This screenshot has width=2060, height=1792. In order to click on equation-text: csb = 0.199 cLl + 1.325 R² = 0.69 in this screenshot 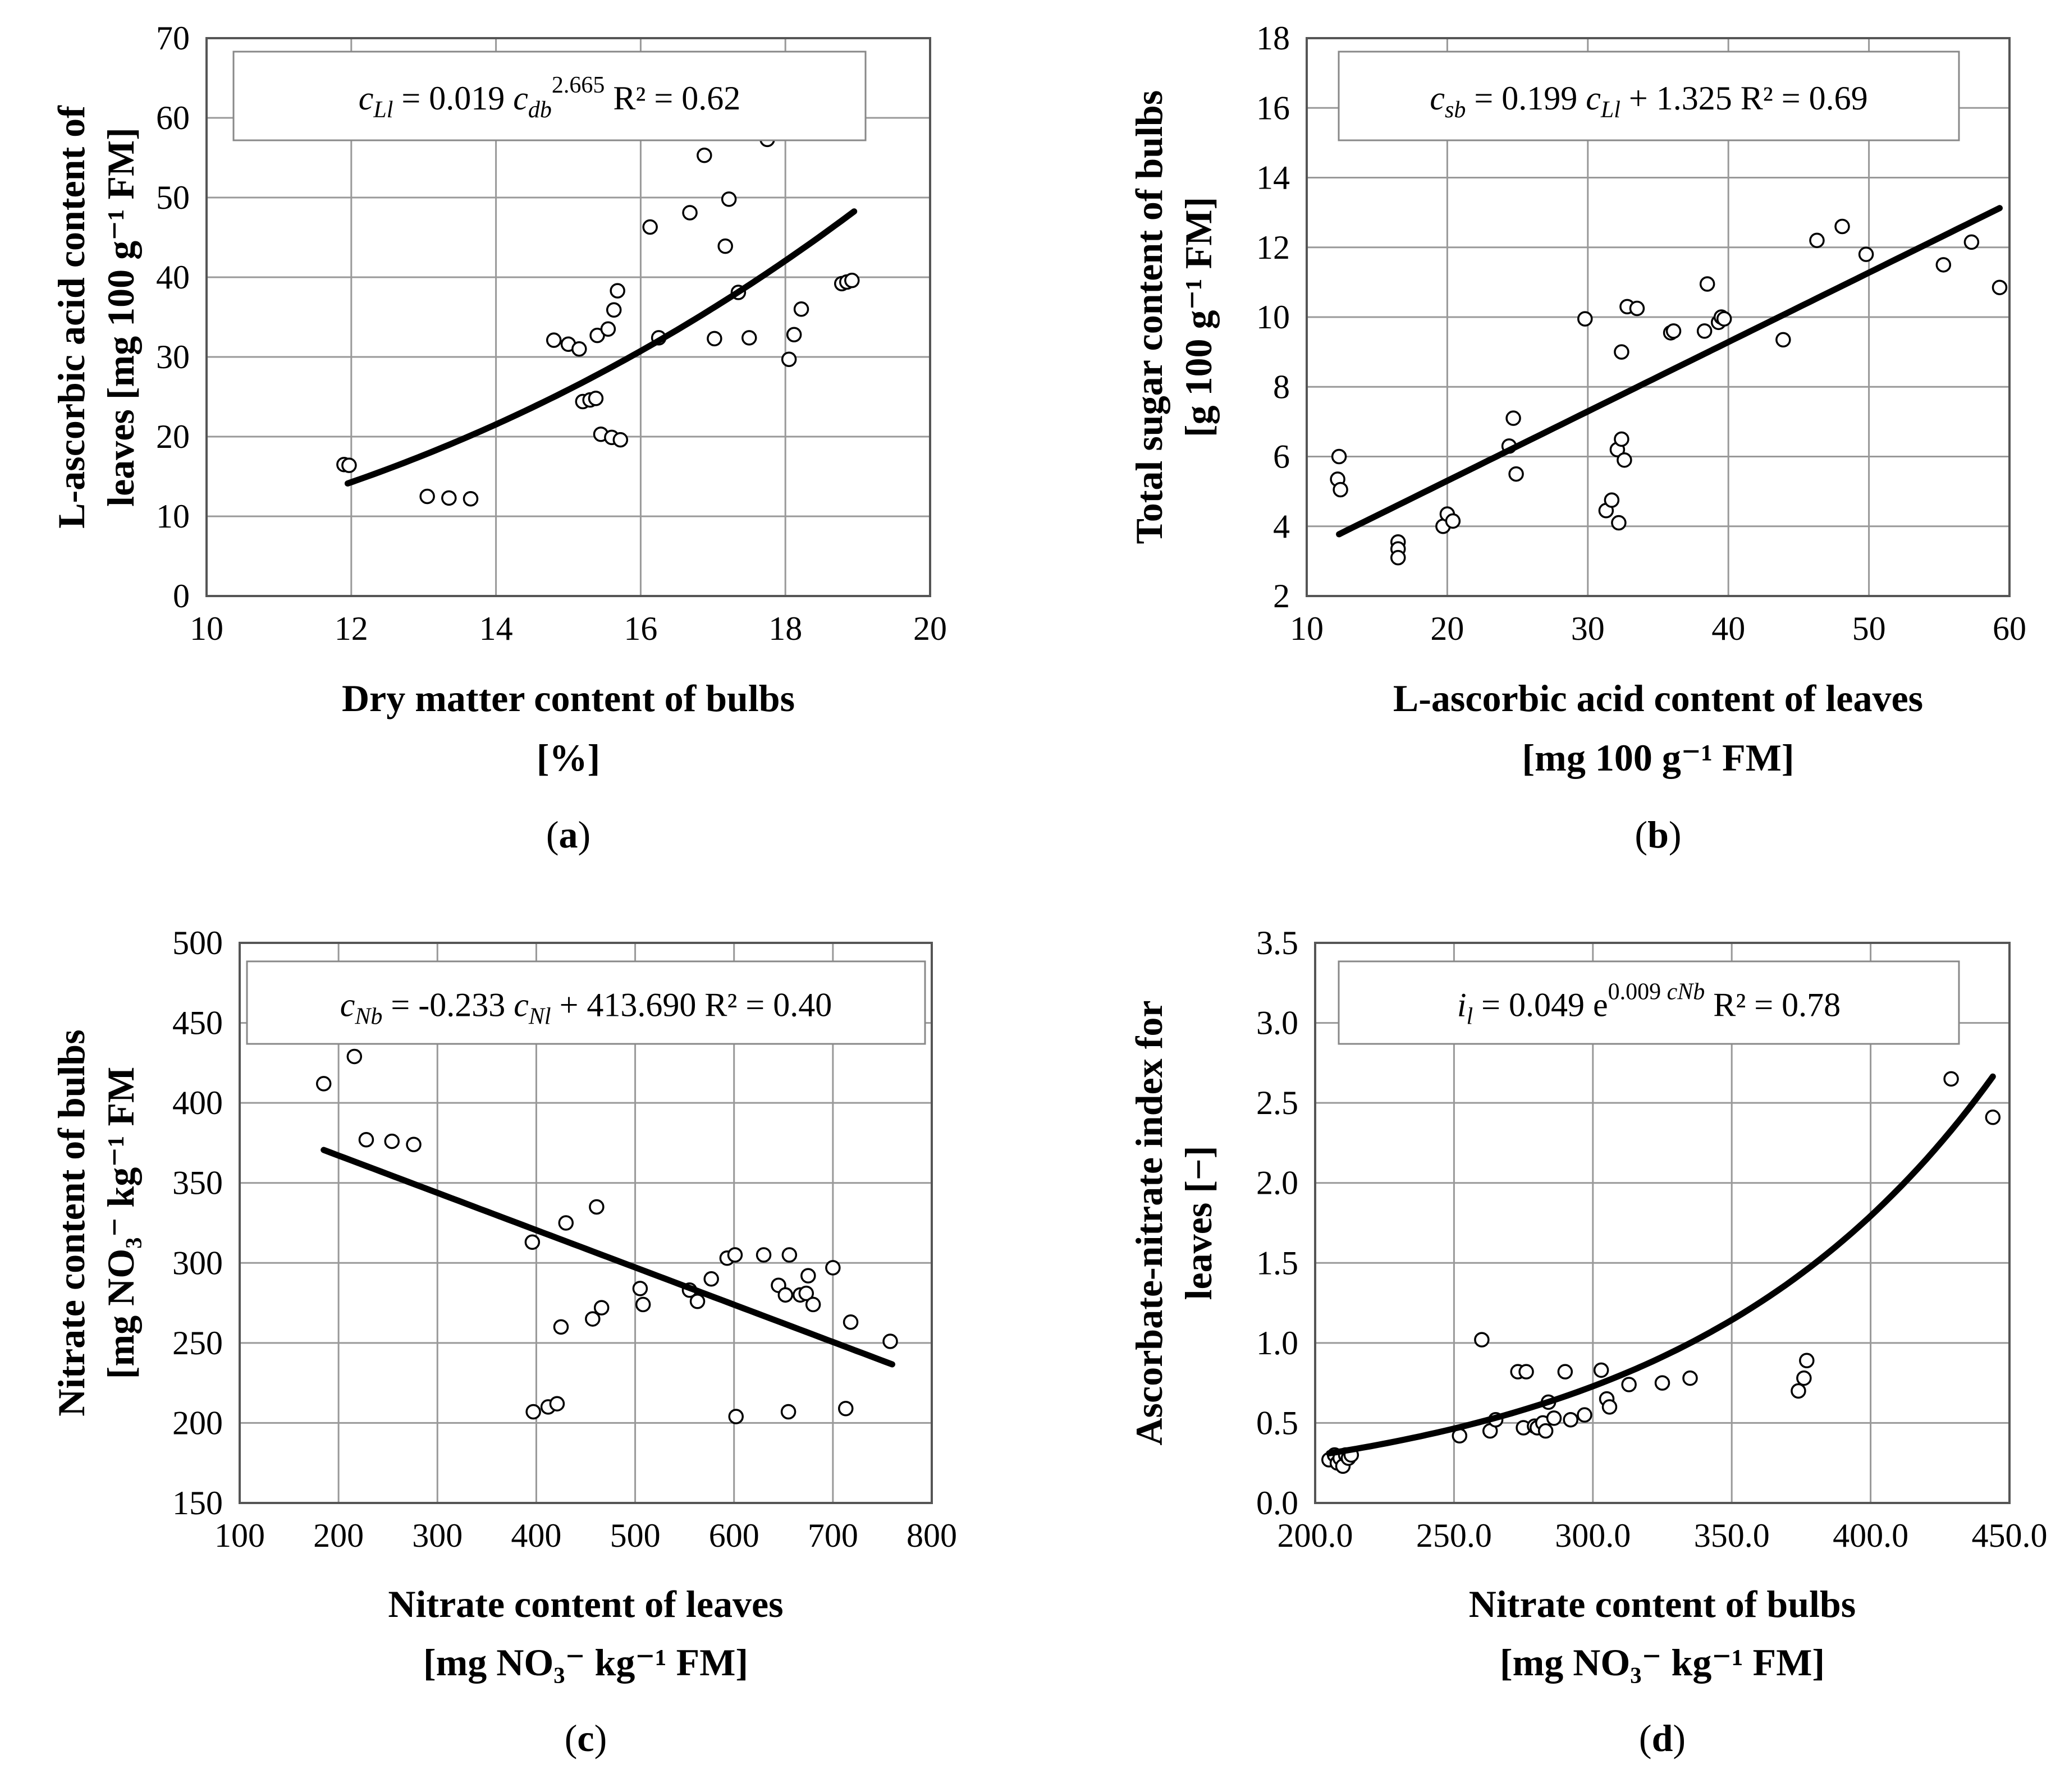, I will do `click(1648, 102)`.